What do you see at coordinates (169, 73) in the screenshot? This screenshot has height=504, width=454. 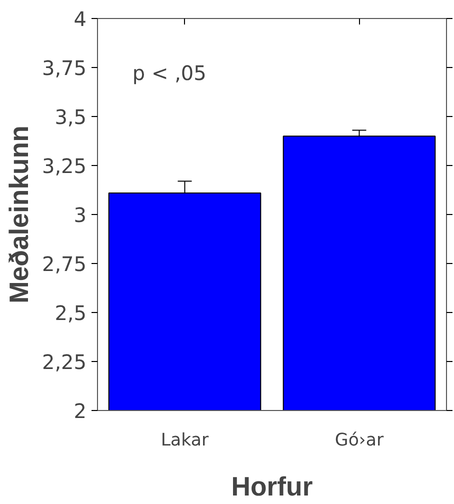 I see `annotation: p < ,05` at bounding box center [169, 73].